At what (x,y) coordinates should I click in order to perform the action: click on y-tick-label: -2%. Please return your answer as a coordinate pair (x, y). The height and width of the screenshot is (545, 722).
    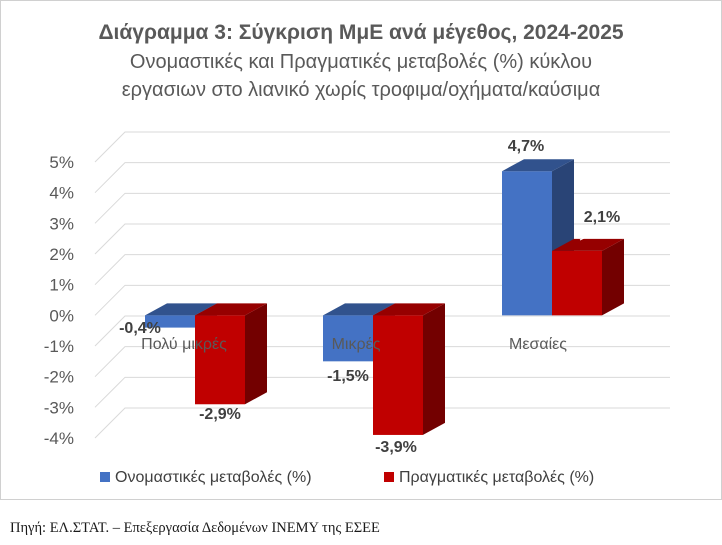
    Looking at the image, I should click on (59, 377).